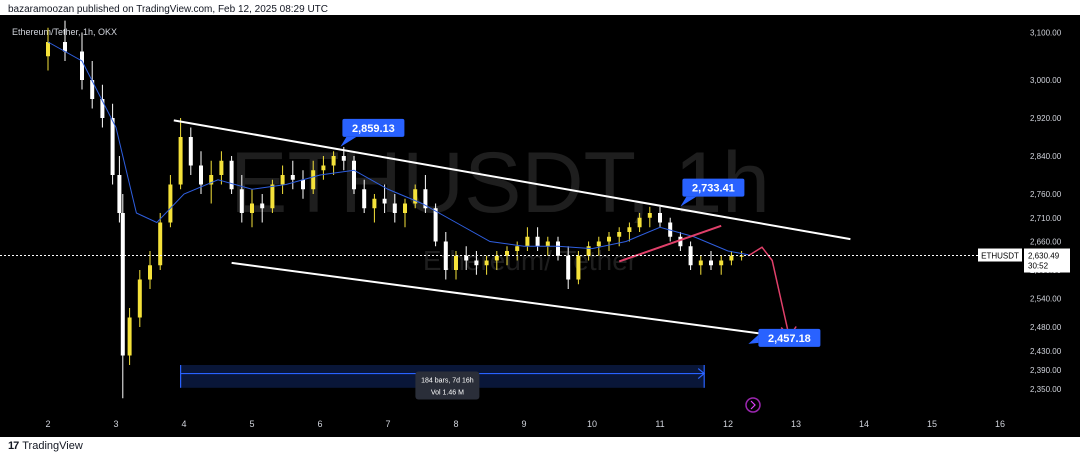  I want to click on time-axis-tick: 4, so click(183, 424).